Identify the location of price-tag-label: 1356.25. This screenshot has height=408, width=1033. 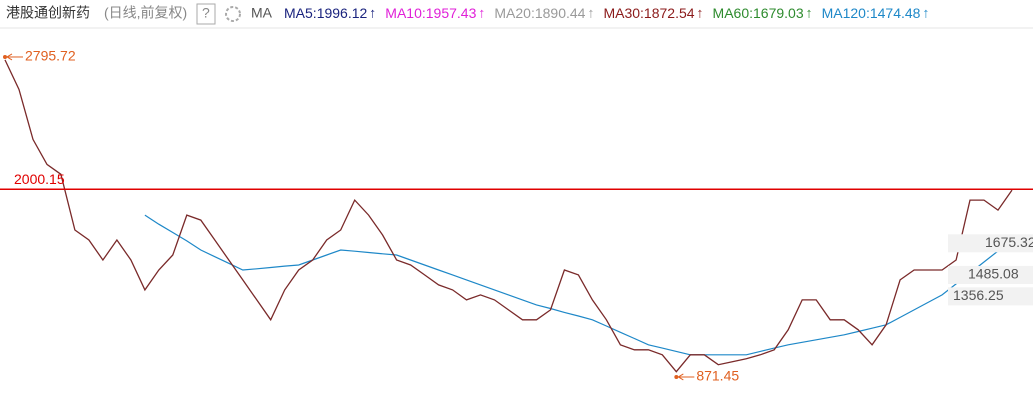
(978, 295).